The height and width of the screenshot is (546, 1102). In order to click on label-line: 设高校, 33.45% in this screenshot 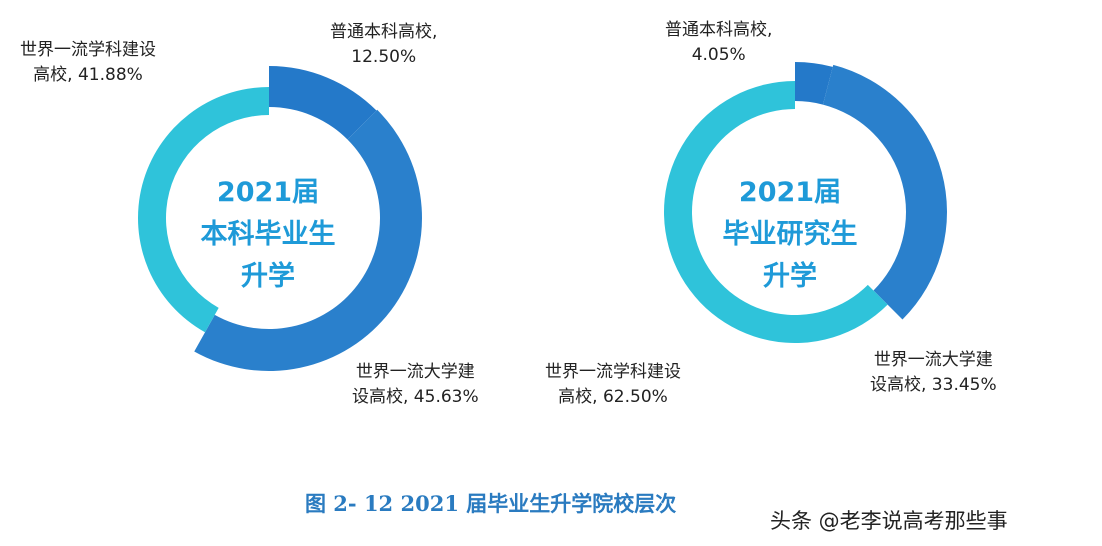, I will do `click(933, 385)`.